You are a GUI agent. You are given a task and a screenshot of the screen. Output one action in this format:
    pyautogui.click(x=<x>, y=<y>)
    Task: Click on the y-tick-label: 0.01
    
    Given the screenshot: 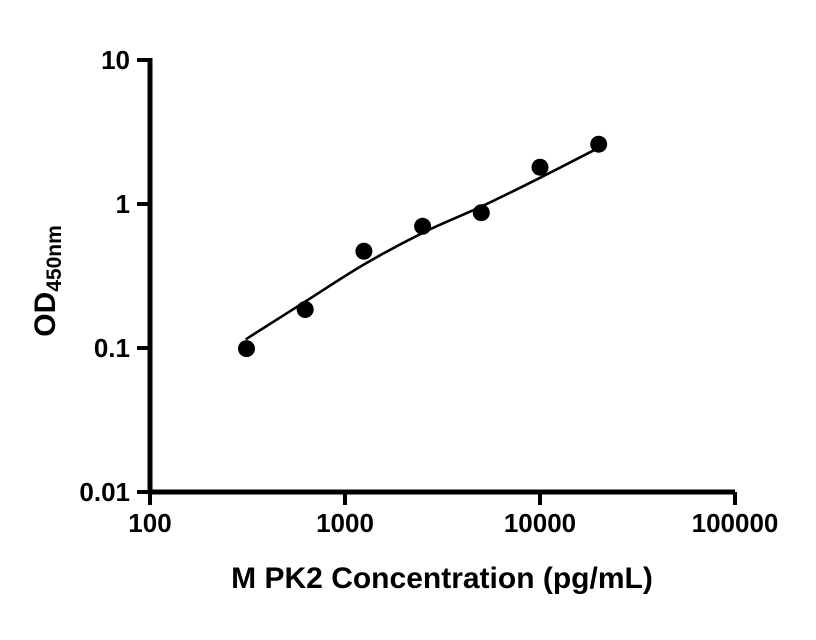 What is the action you would take?
    pyautogui.click(x=104, y=492)
    